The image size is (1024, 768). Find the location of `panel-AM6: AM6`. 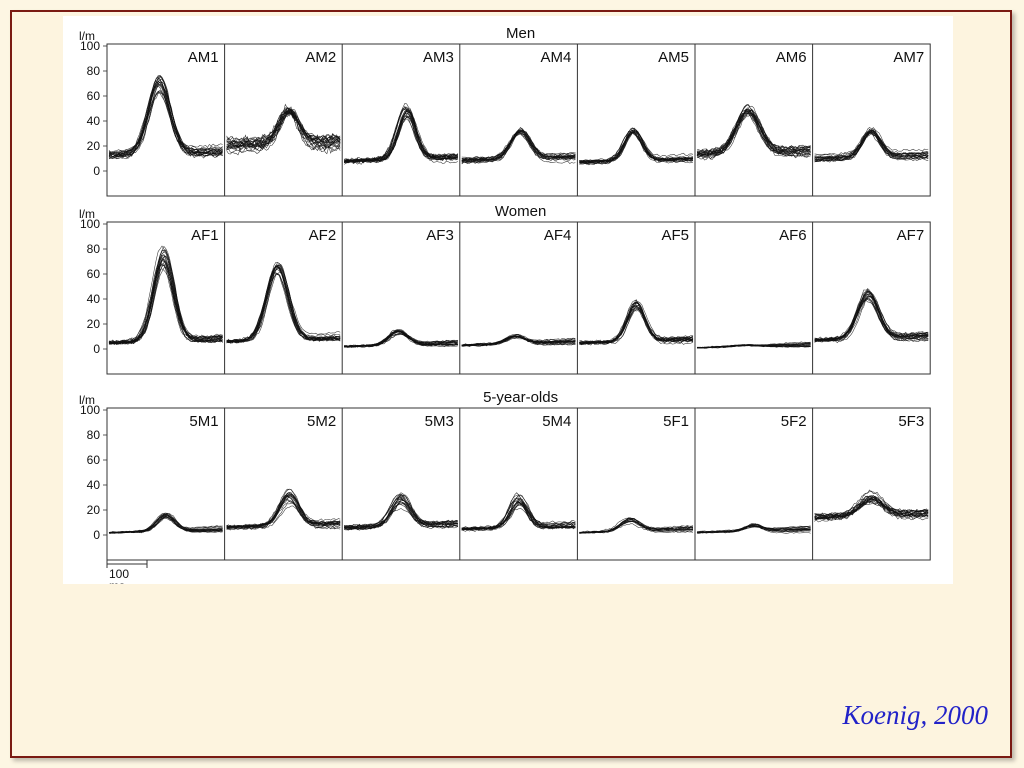

panel-AM6: AM6 is located at coordinates (752, 120).